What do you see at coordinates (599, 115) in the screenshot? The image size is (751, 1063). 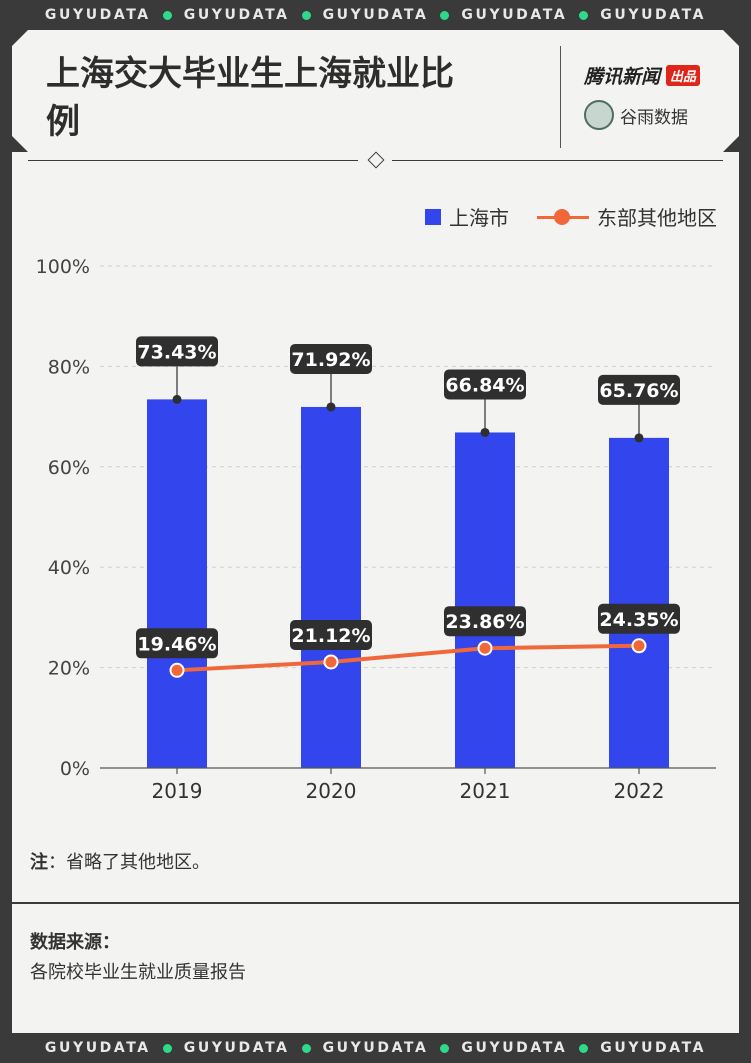 I see `guyu-logo-icon` at bounding box center [599, 115].